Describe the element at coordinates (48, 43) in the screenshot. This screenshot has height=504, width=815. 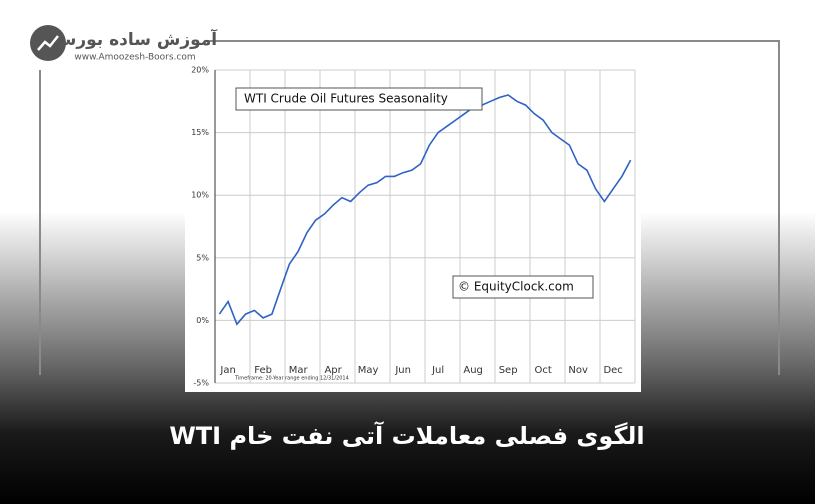
I see `logo-arrow` at that location.